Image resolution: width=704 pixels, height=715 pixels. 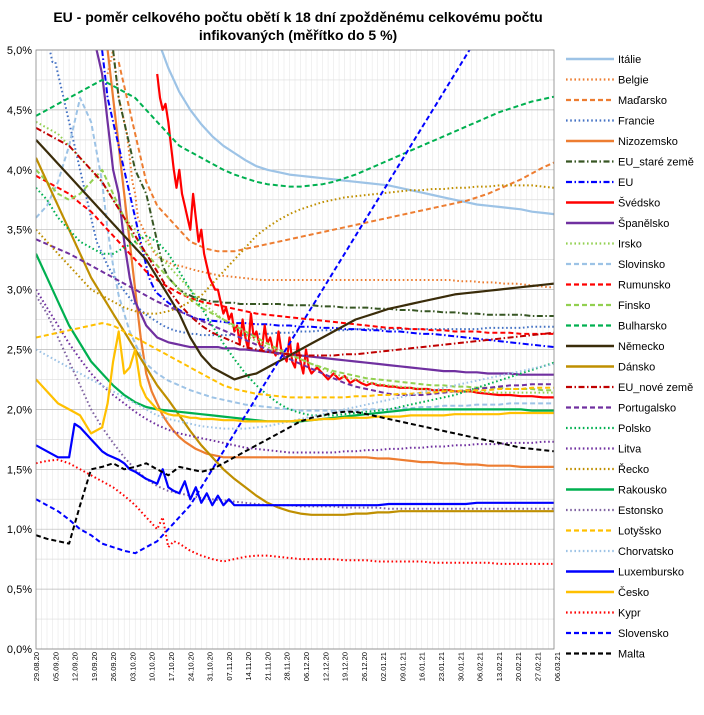 What do you see at coordinates (648, 142) in the screenshot?
I see `legend-label: Nizozemsko` at bounding box center [648, 142].